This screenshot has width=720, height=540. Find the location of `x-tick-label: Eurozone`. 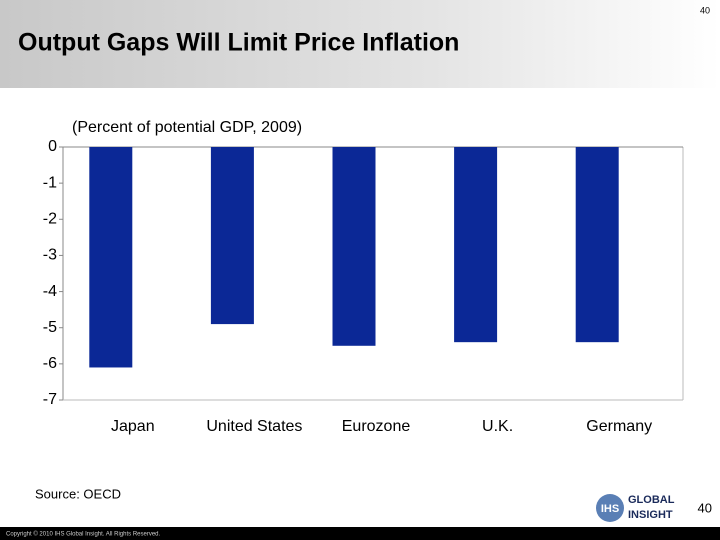

x-tick-label: Eurozone is located at coordinates (376, 426).